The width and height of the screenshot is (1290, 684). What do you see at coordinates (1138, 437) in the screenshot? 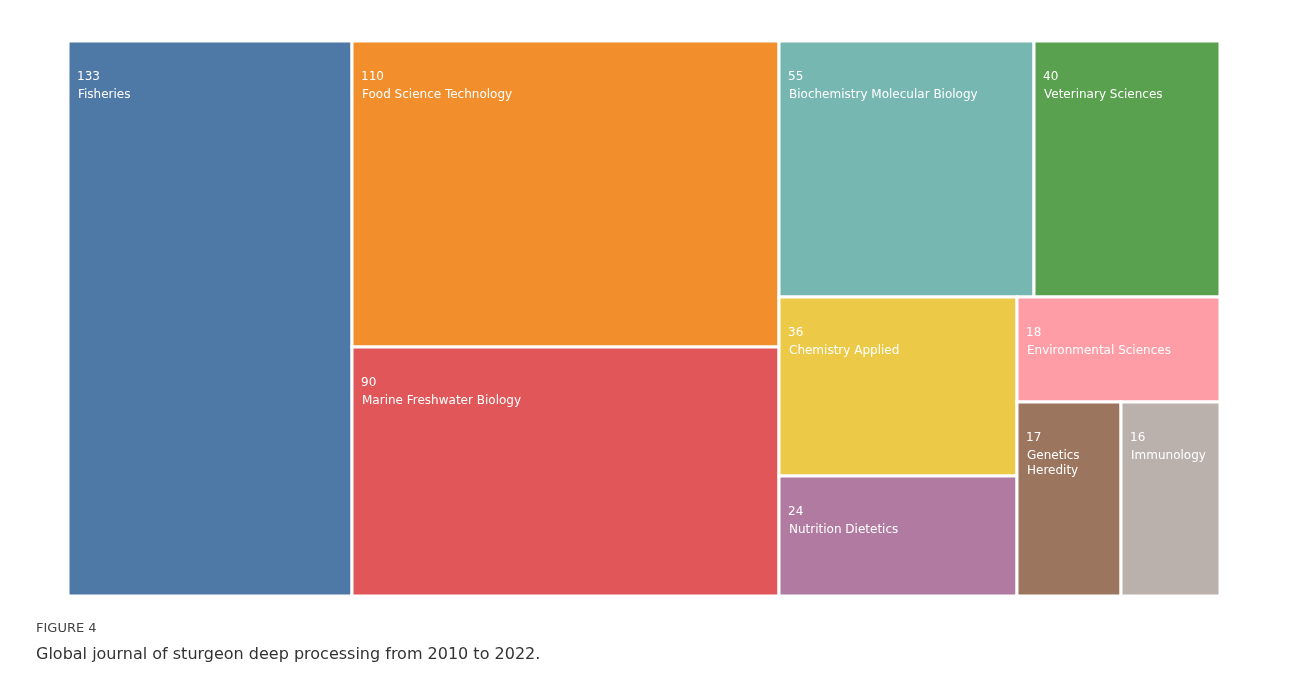
I see `data-label: 16` at bounding box center [1138, 437].